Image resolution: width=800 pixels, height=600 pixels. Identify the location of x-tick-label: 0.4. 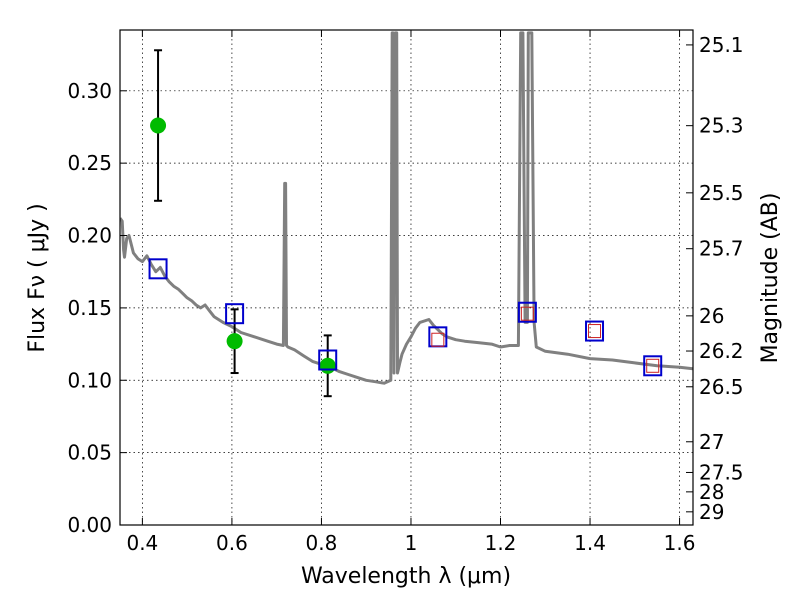
(142, 543).